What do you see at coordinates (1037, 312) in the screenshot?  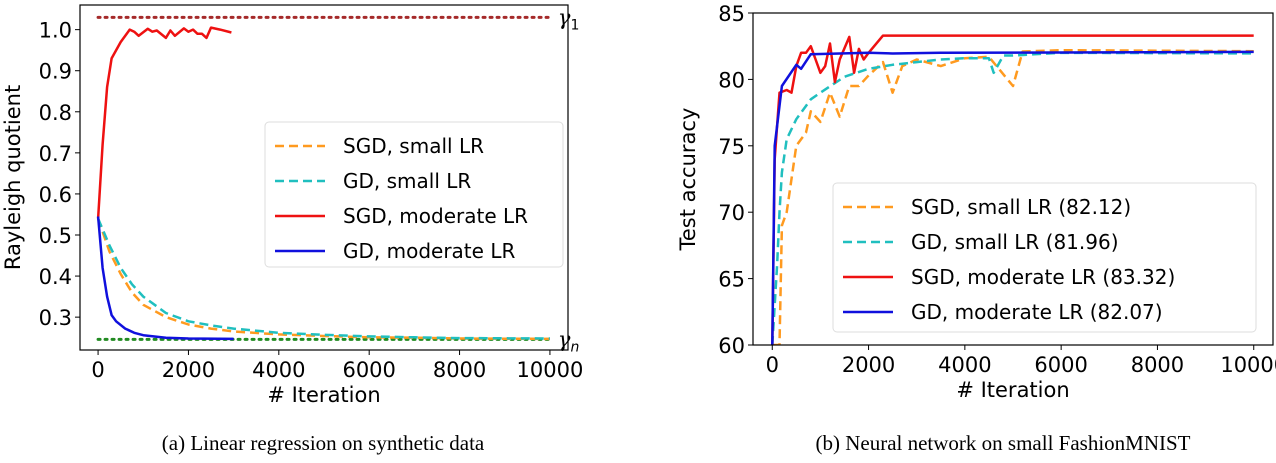 I see `legend-label: GD, moderate LR (82.07)` at bounding box center [1037, 312].